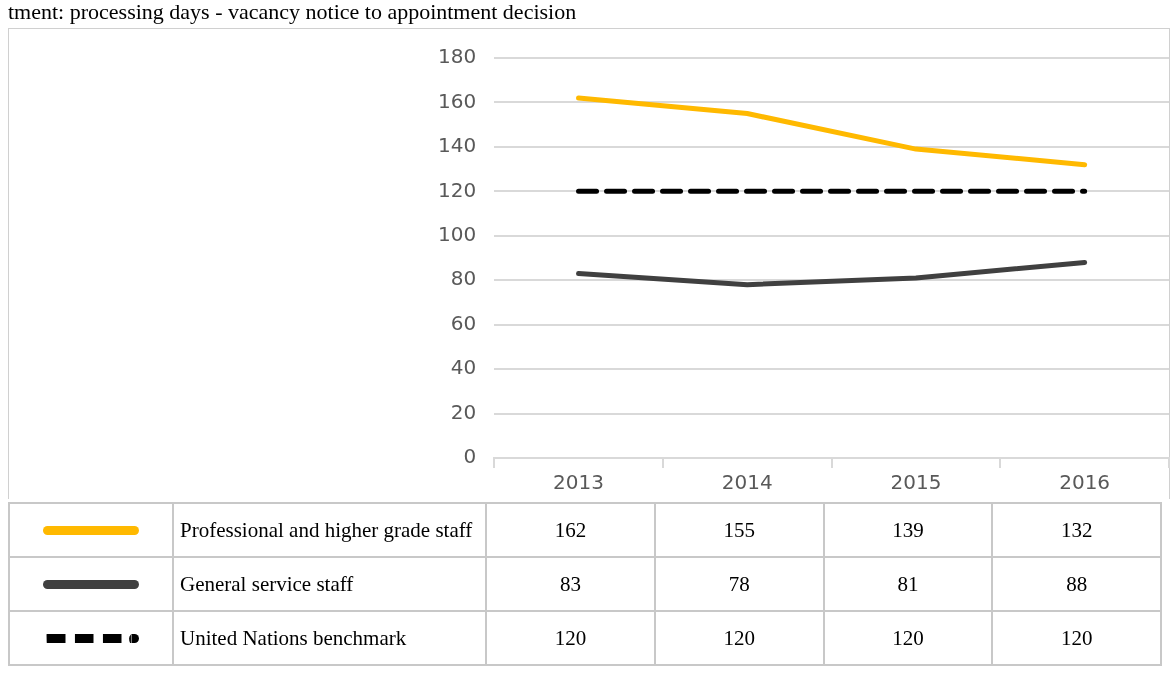  I want to click on legend-label: General service staff, so click(330, 584).